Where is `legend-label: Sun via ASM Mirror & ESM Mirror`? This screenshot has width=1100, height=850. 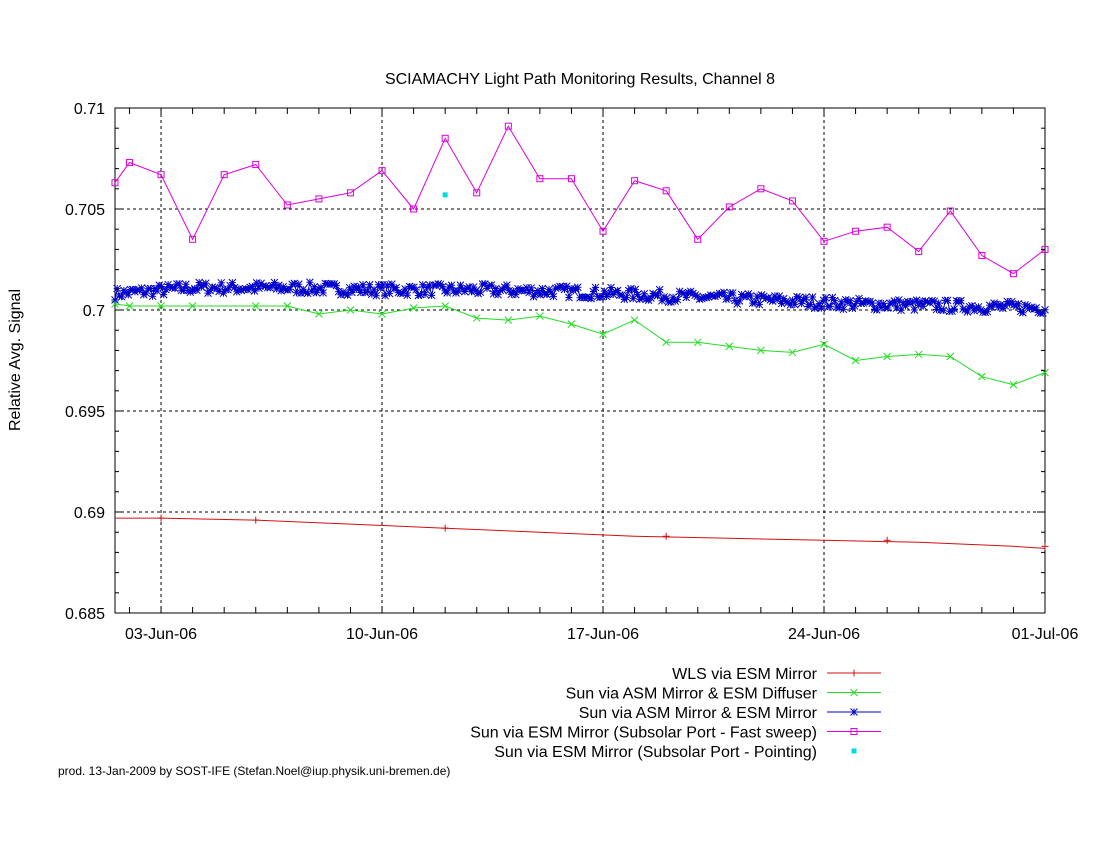
legend-label: Sun via ASM Mirror & ESM Mirror is located at coordinates (698, 713).